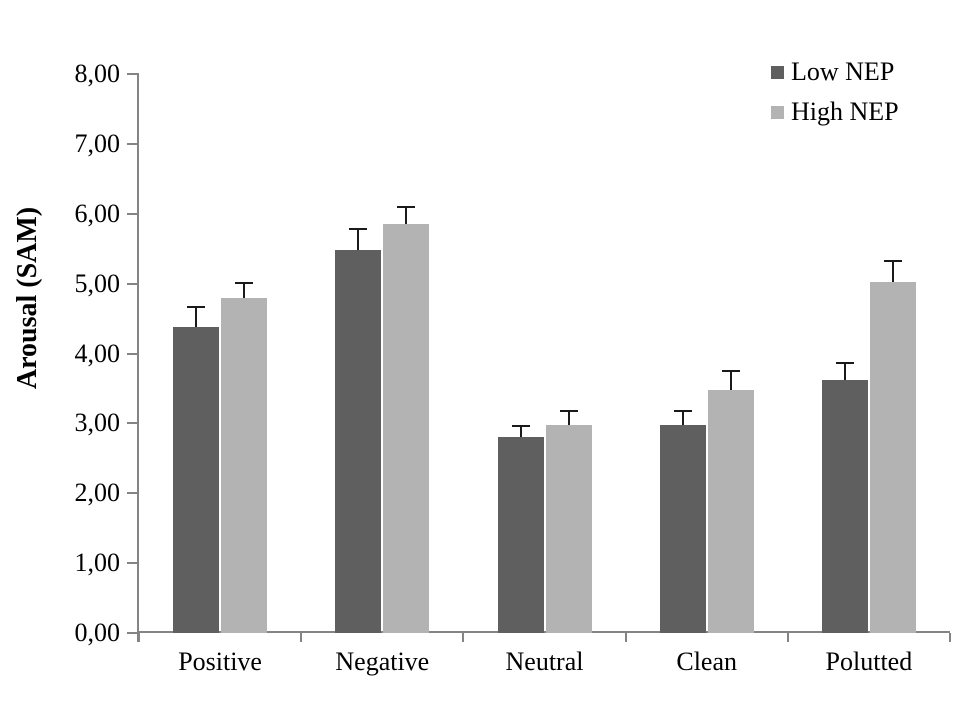  What do you see at coordinates (97, 493) in the screenshot?
I see `y-tick-label: 2,00` at bounding box center [97, 493].